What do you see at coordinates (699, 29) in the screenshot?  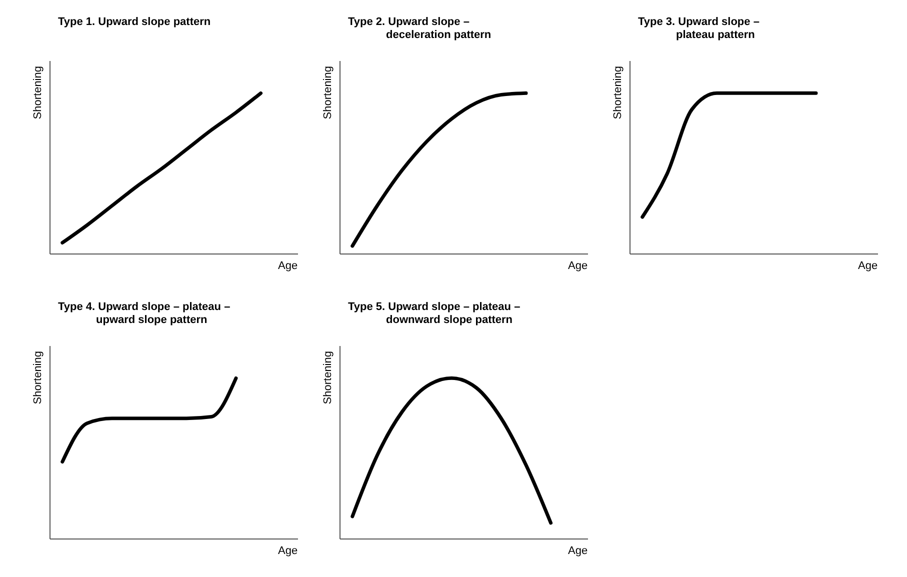 I see `chart-title: Type 3. Upward slope – plateau pattern` at bounding box center [699, 29].